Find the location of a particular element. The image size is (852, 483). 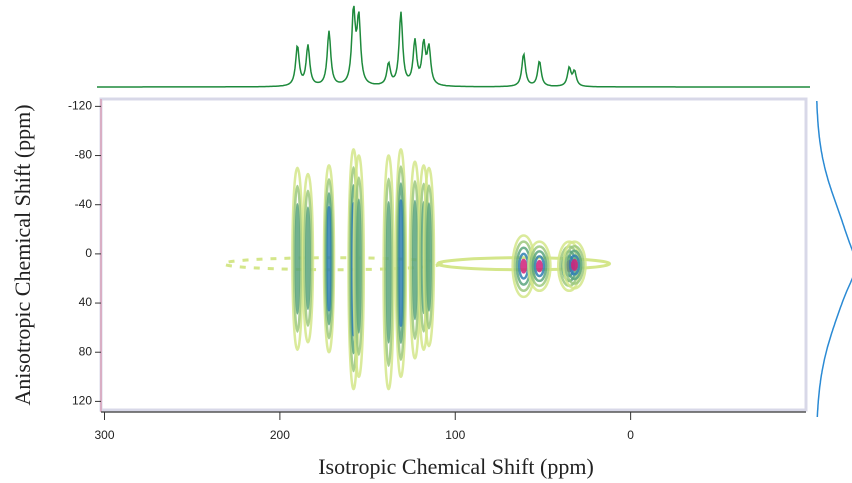

y-tick-label: -40 is located at coordinates (84, 204).